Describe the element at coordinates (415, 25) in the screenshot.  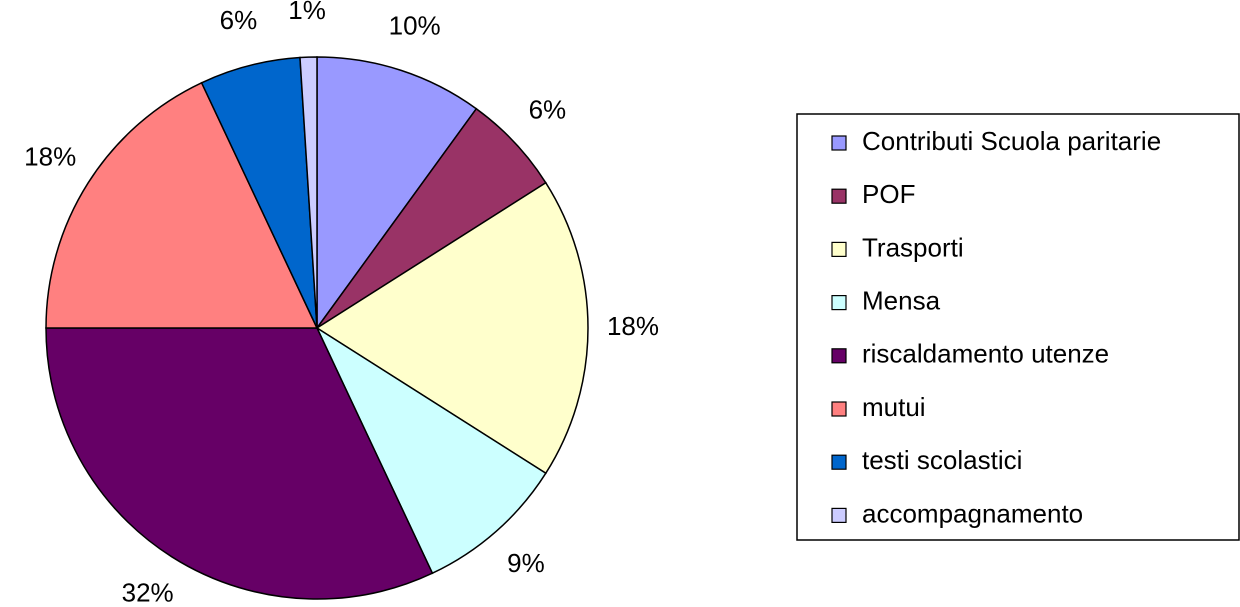
I see `data-label: 10%` at that location.